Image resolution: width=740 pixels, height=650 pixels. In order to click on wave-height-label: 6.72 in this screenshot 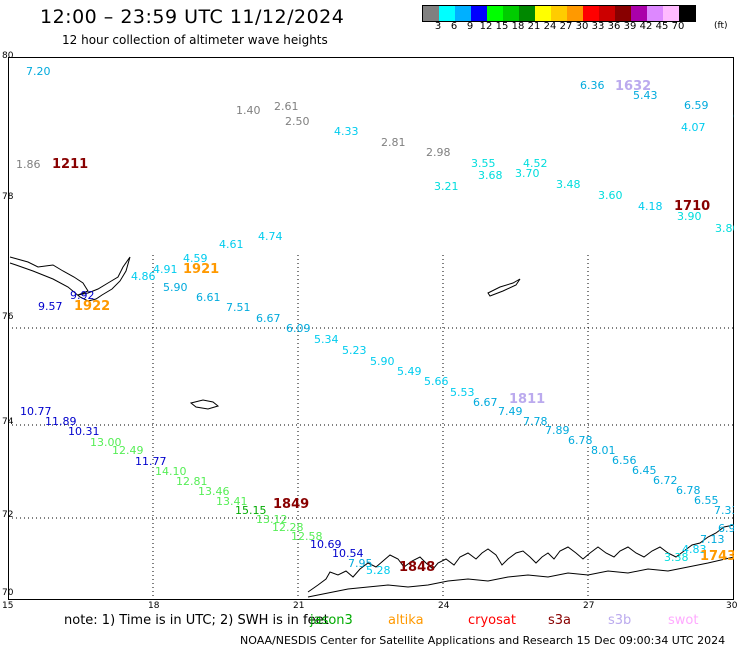, I will do `click(665, 480)`.